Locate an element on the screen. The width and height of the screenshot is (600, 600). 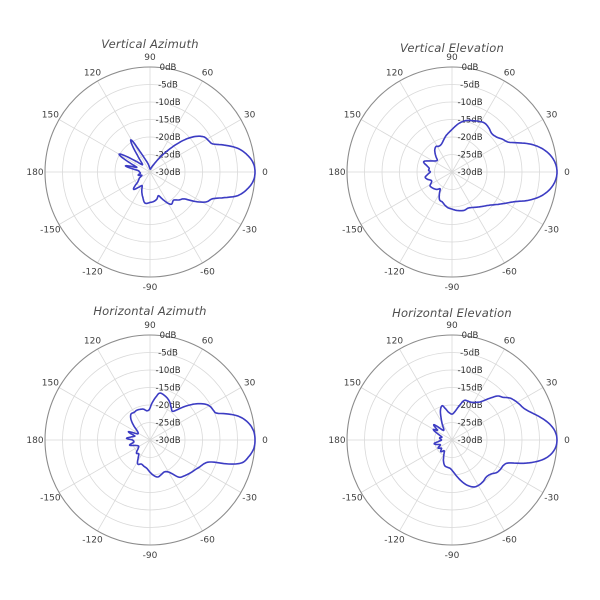
plot-title-vertical-azimuth: Vertical Azimuth is located at coordinates (150, 44).